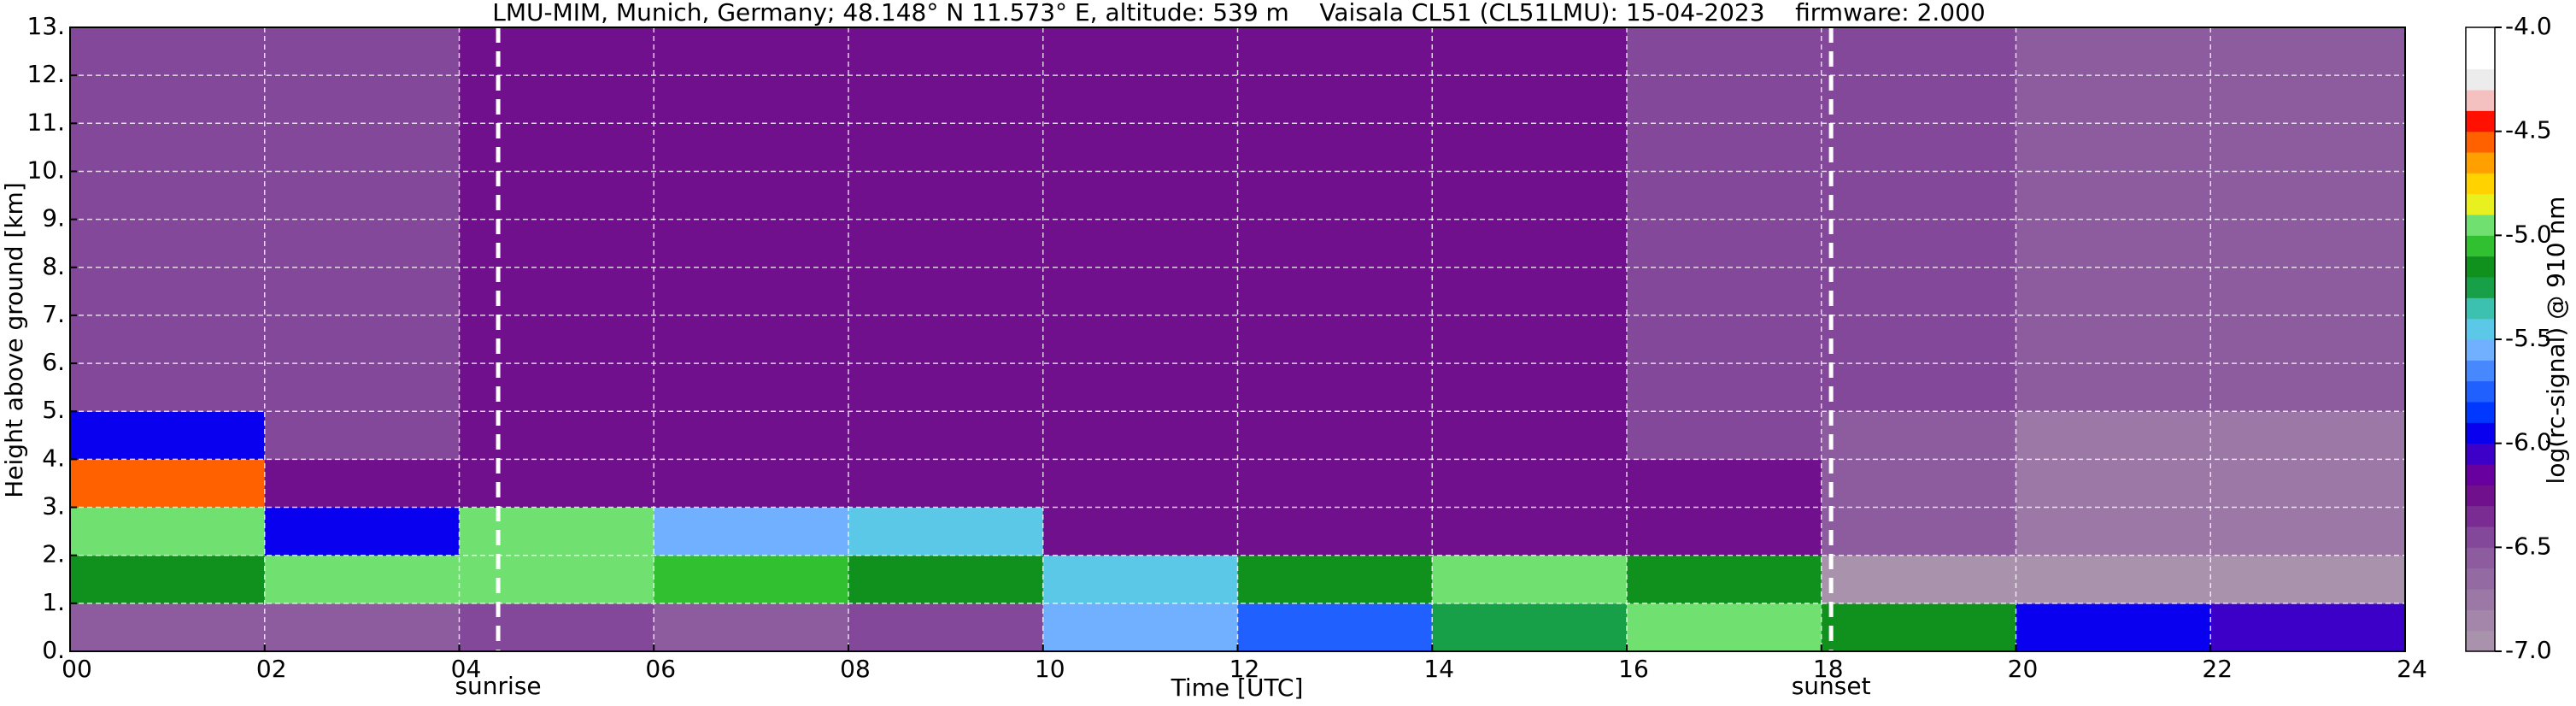 The width and height of the screenshot is (2576, 706). I want to click on y-tick-label: 9., so click(53, 218).